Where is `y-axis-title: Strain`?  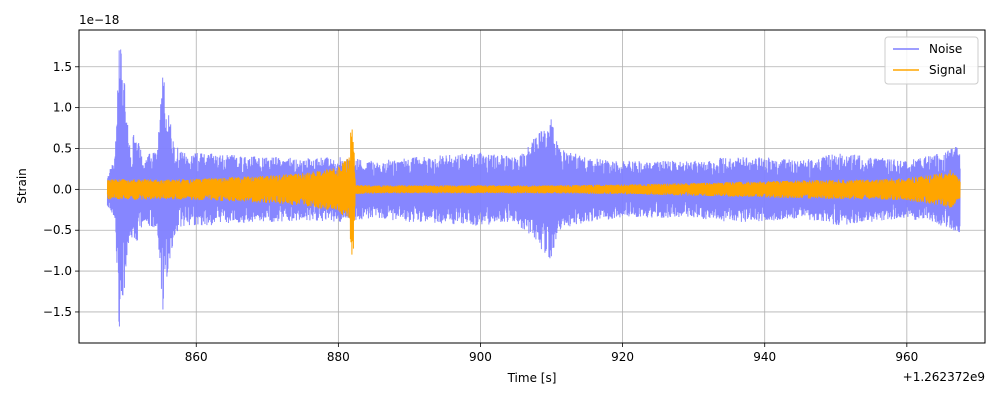
y-axis-title: Strain is located at coordinates (22, 186).